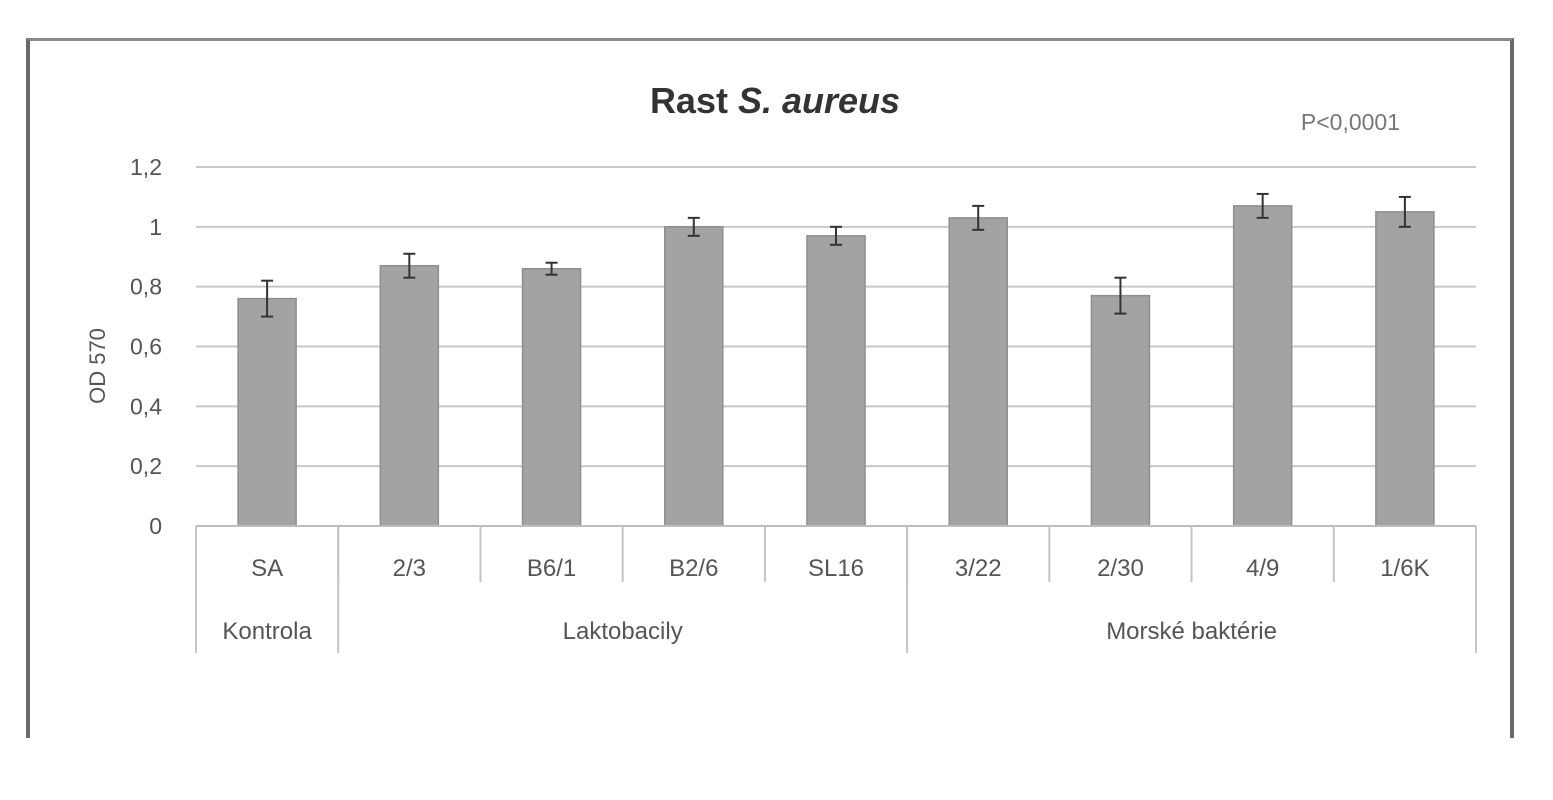 The image size is (1553, 800). I want to click on bar-4/9, so click(1262, 366).